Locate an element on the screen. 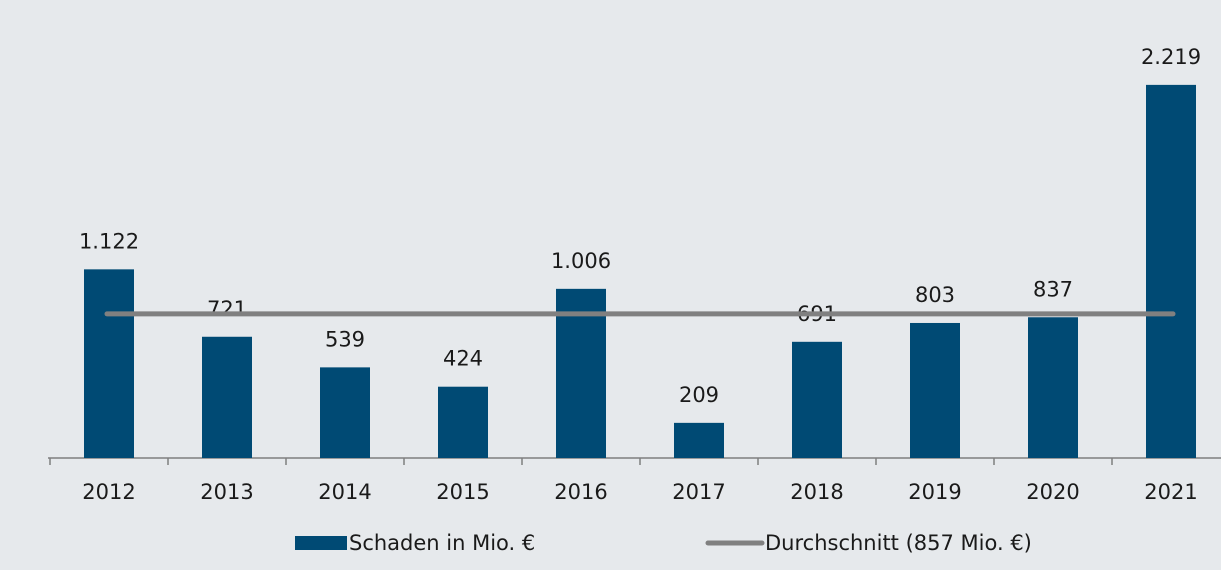  value-label: 721 is located at coordinates (227, 309).